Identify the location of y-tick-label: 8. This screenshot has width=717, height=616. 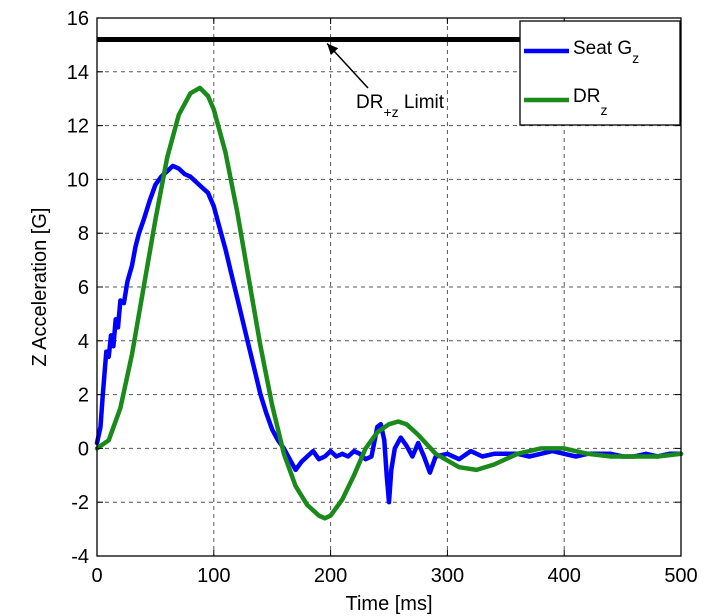
(83, 234).